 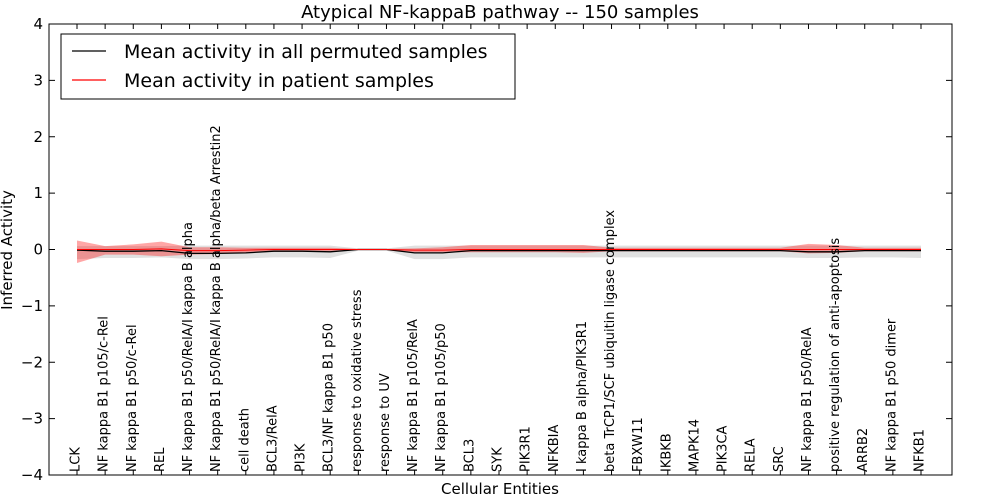 I want to click on x-category-label: SYK, so click(x=498, y=459).